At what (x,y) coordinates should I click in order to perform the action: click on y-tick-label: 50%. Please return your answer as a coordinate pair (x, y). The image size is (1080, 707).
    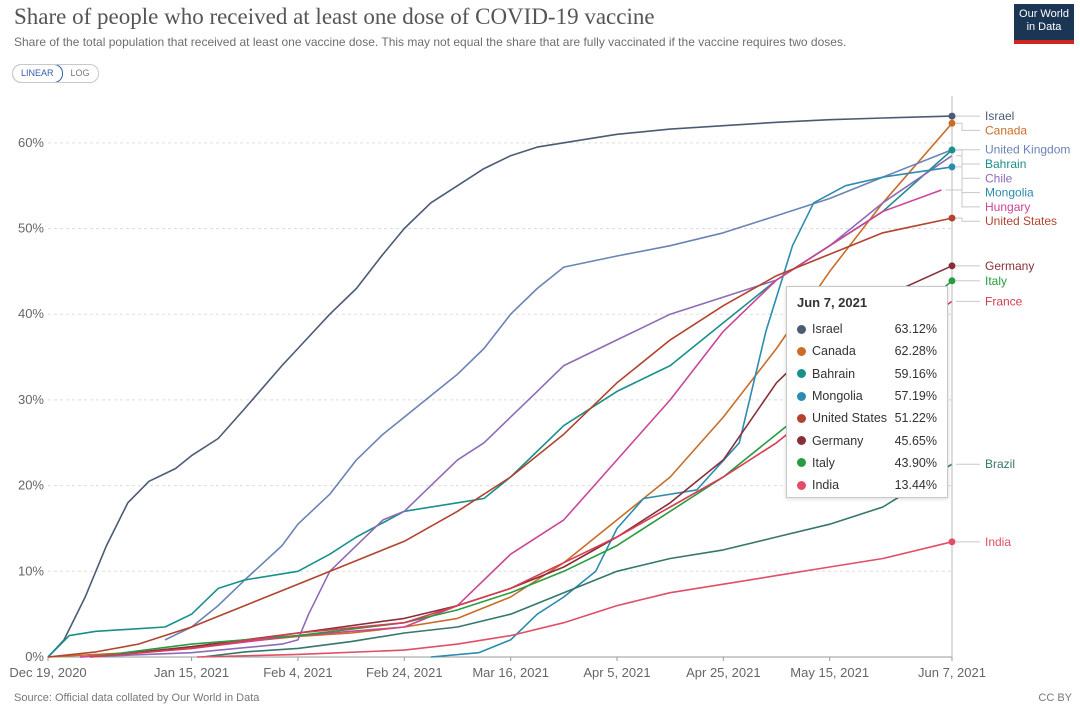
    Looking at the image, I should click on (31, 228).